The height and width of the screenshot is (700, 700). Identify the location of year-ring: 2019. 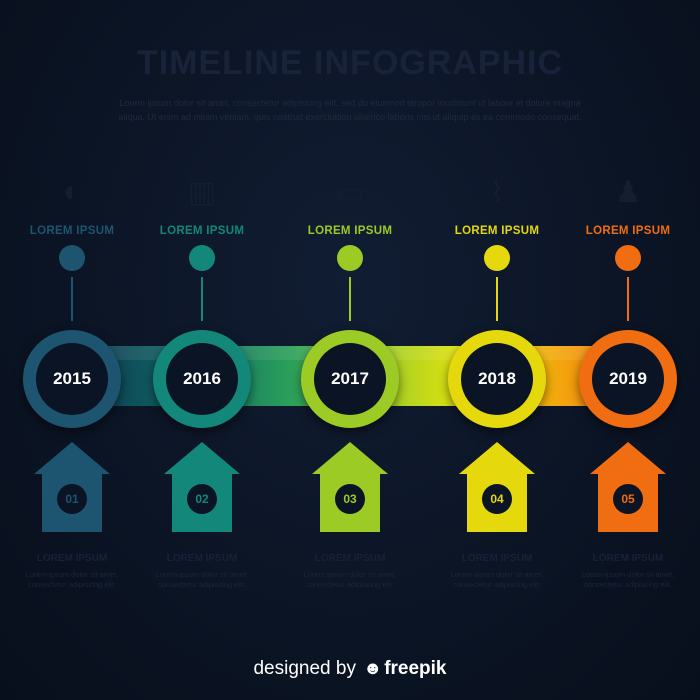
(628, 379).